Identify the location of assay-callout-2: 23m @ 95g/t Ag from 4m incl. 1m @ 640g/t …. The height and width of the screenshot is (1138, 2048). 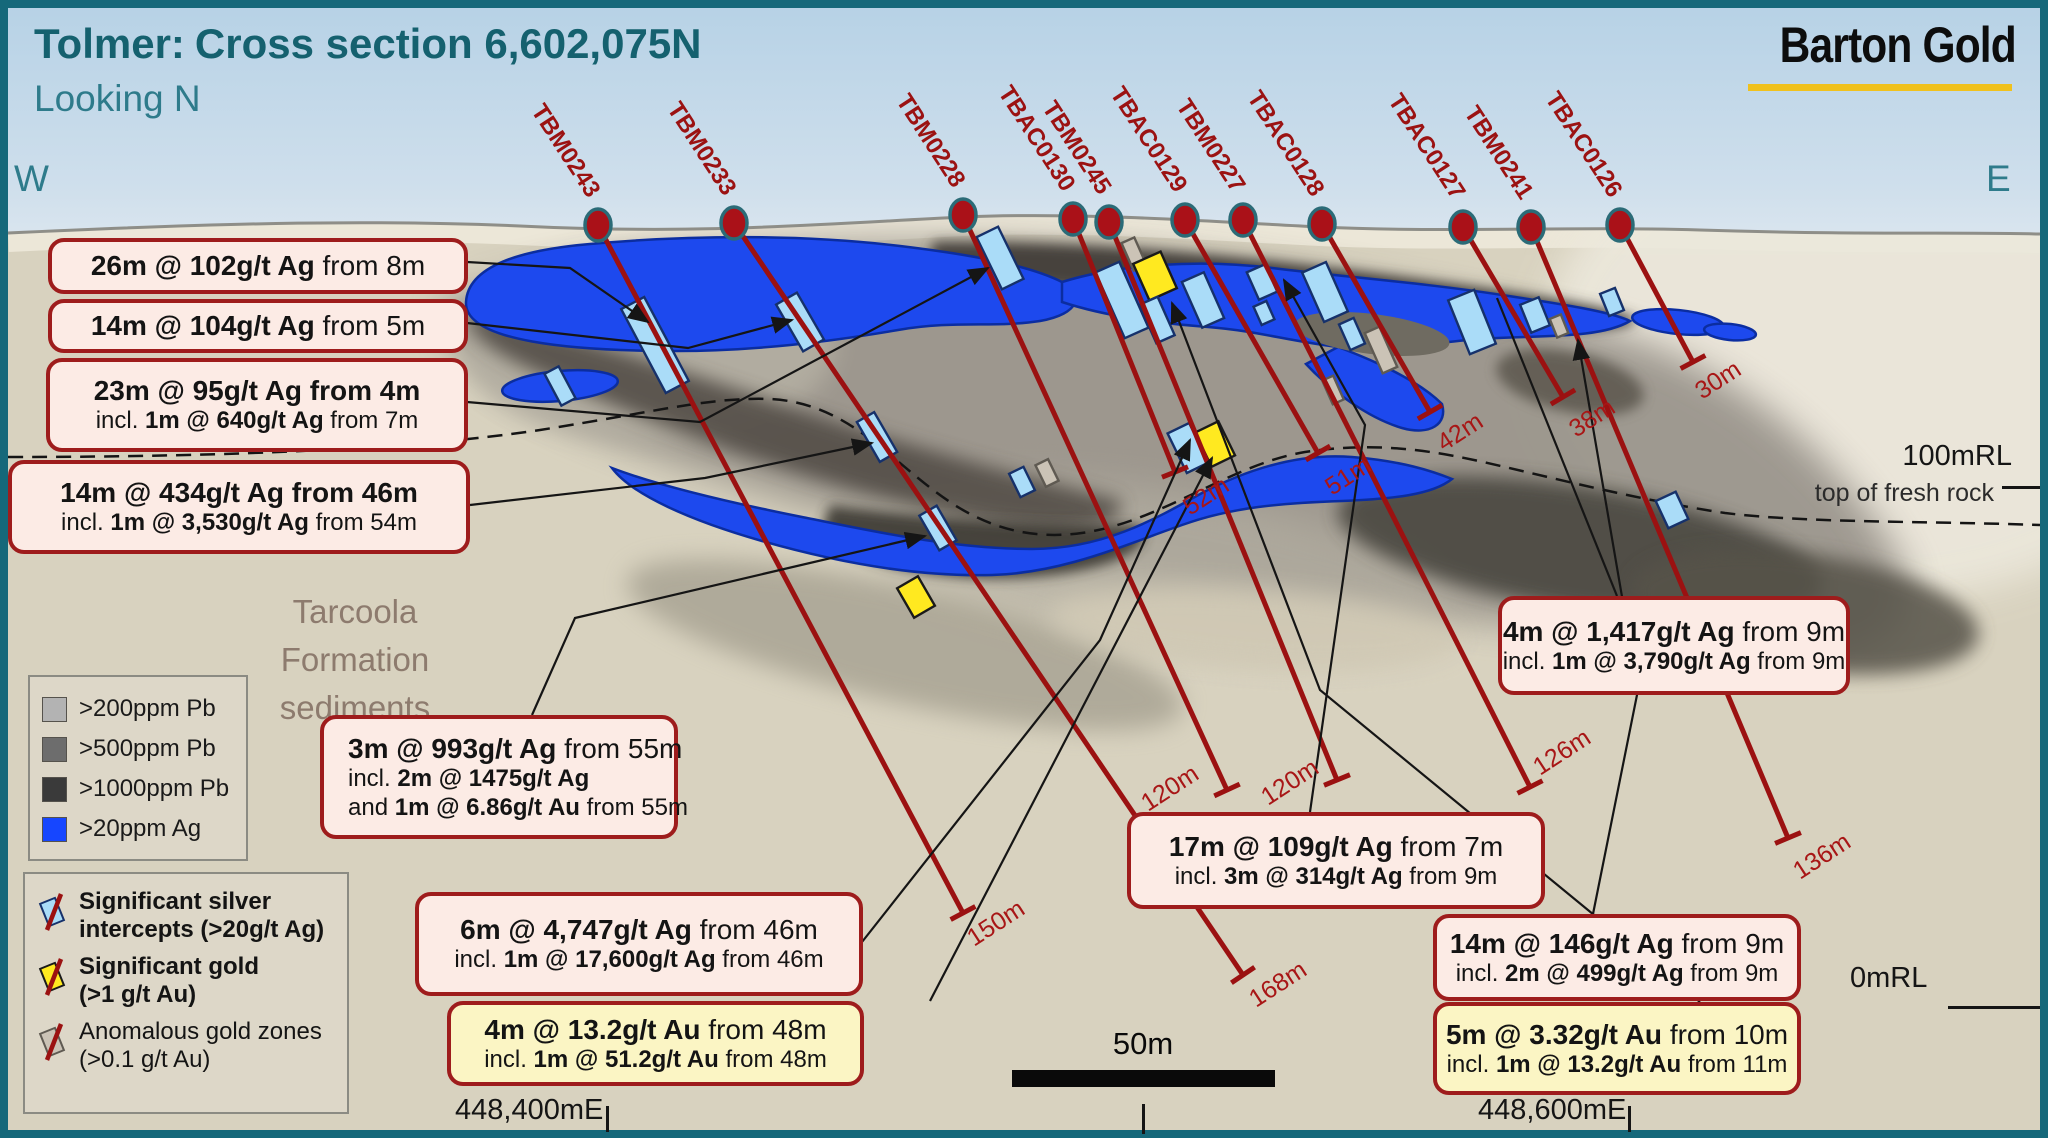
(257, 405).